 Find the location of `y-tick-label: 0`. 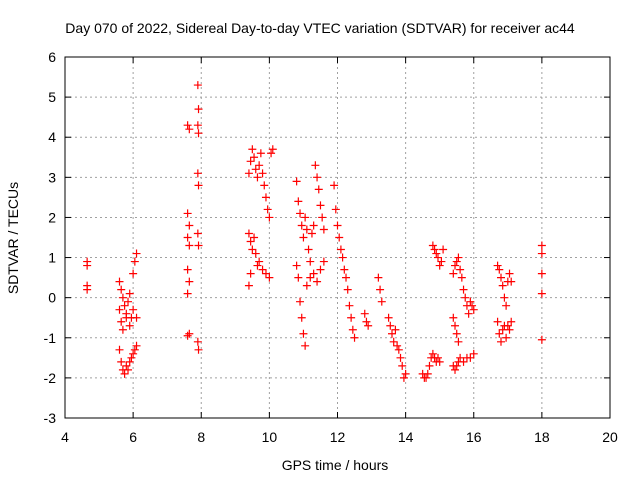

y-tick-label: 0 is located at coordinates (52, 298).